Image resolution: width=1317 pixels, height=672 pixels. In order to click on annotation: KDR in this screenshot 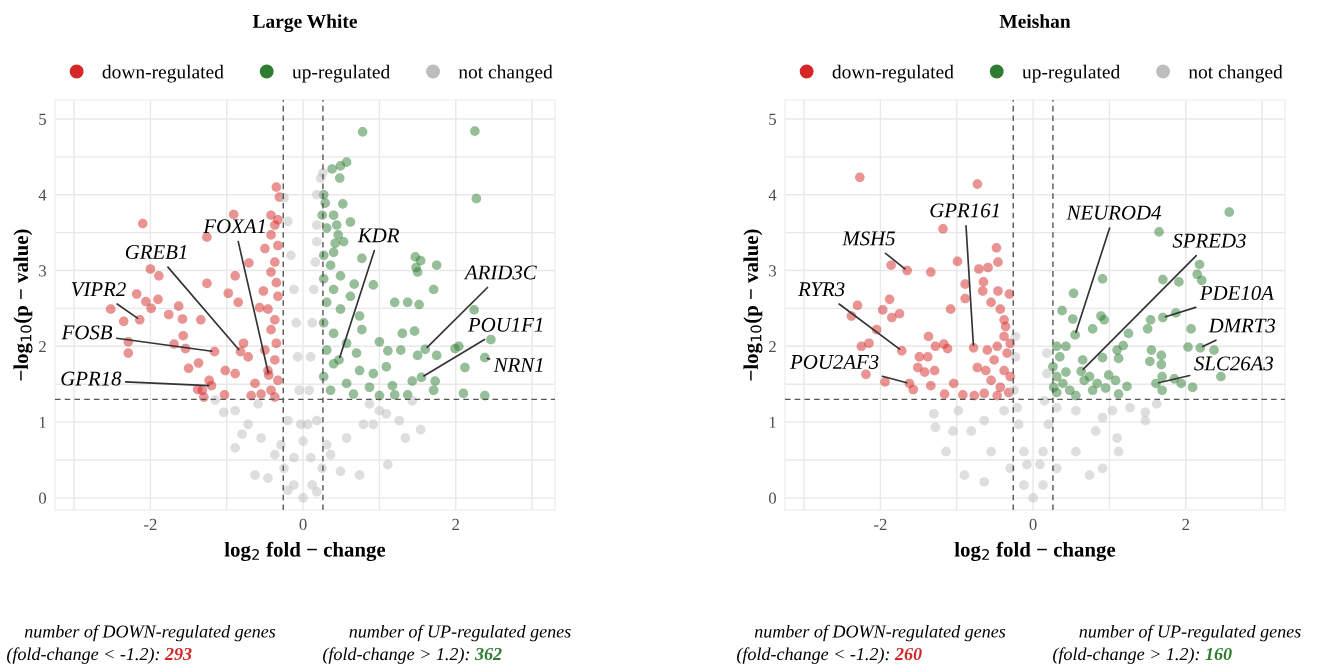, I will do `click(378, 235)`.